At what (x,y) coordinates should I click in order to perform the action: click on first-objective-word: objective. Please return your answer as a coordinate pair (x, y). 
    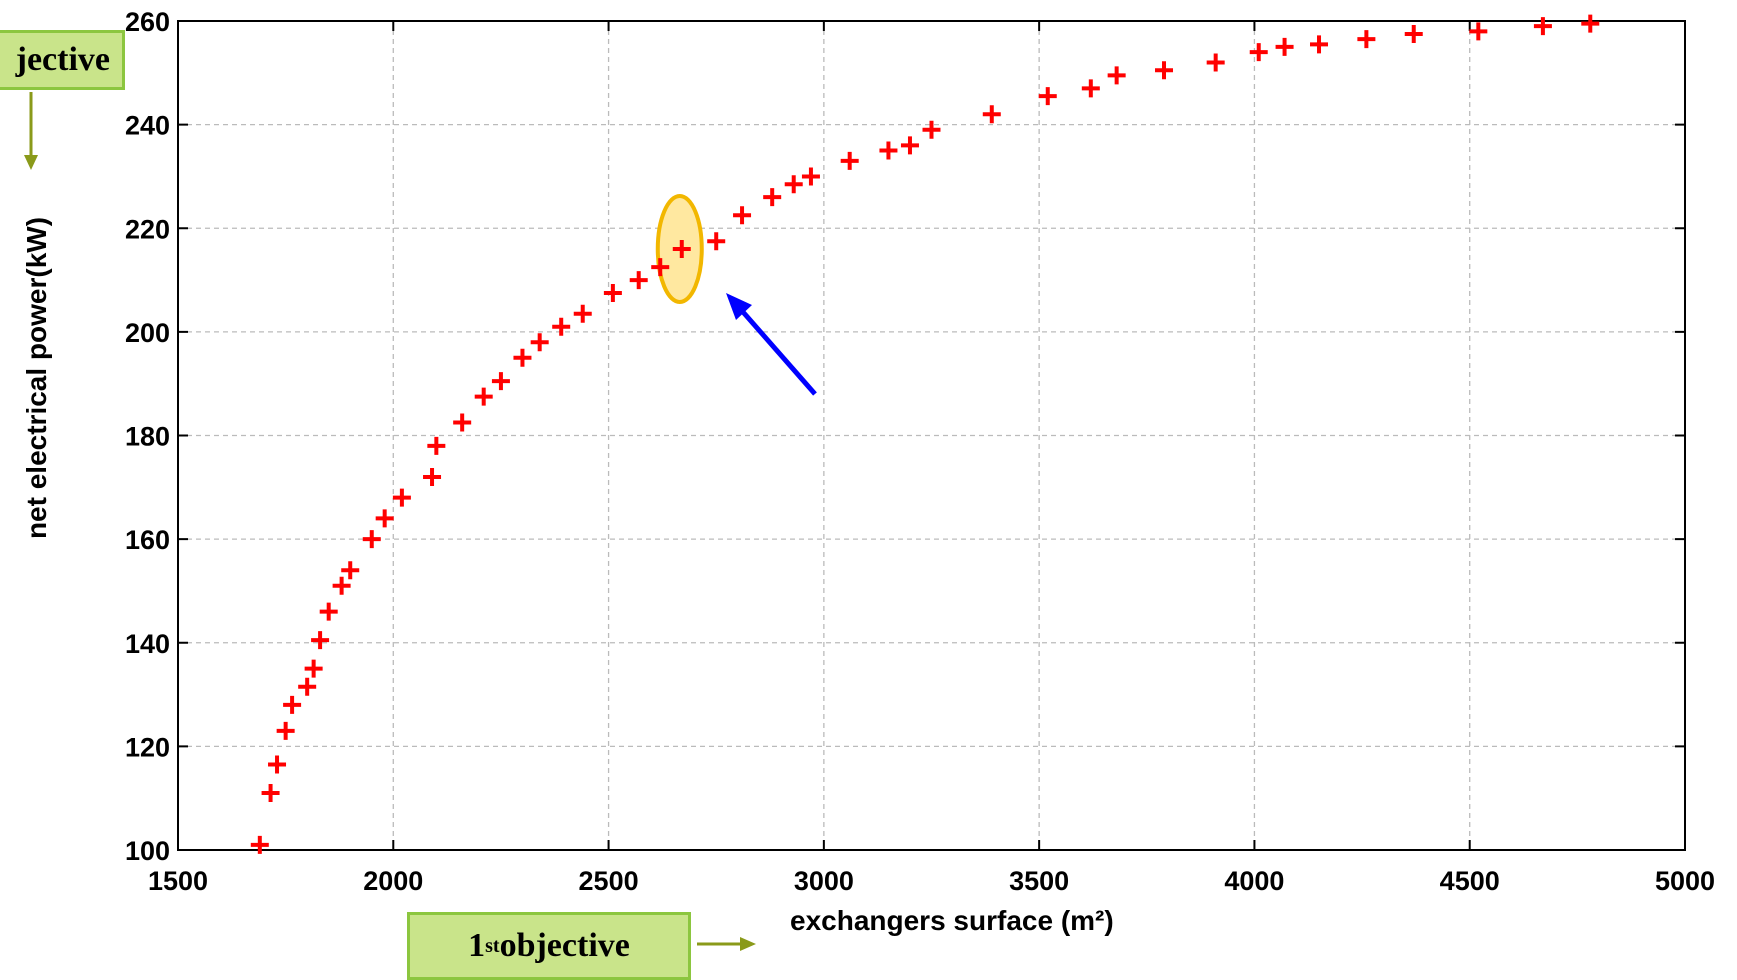
    Looking at the image, I should click on (564, 945).